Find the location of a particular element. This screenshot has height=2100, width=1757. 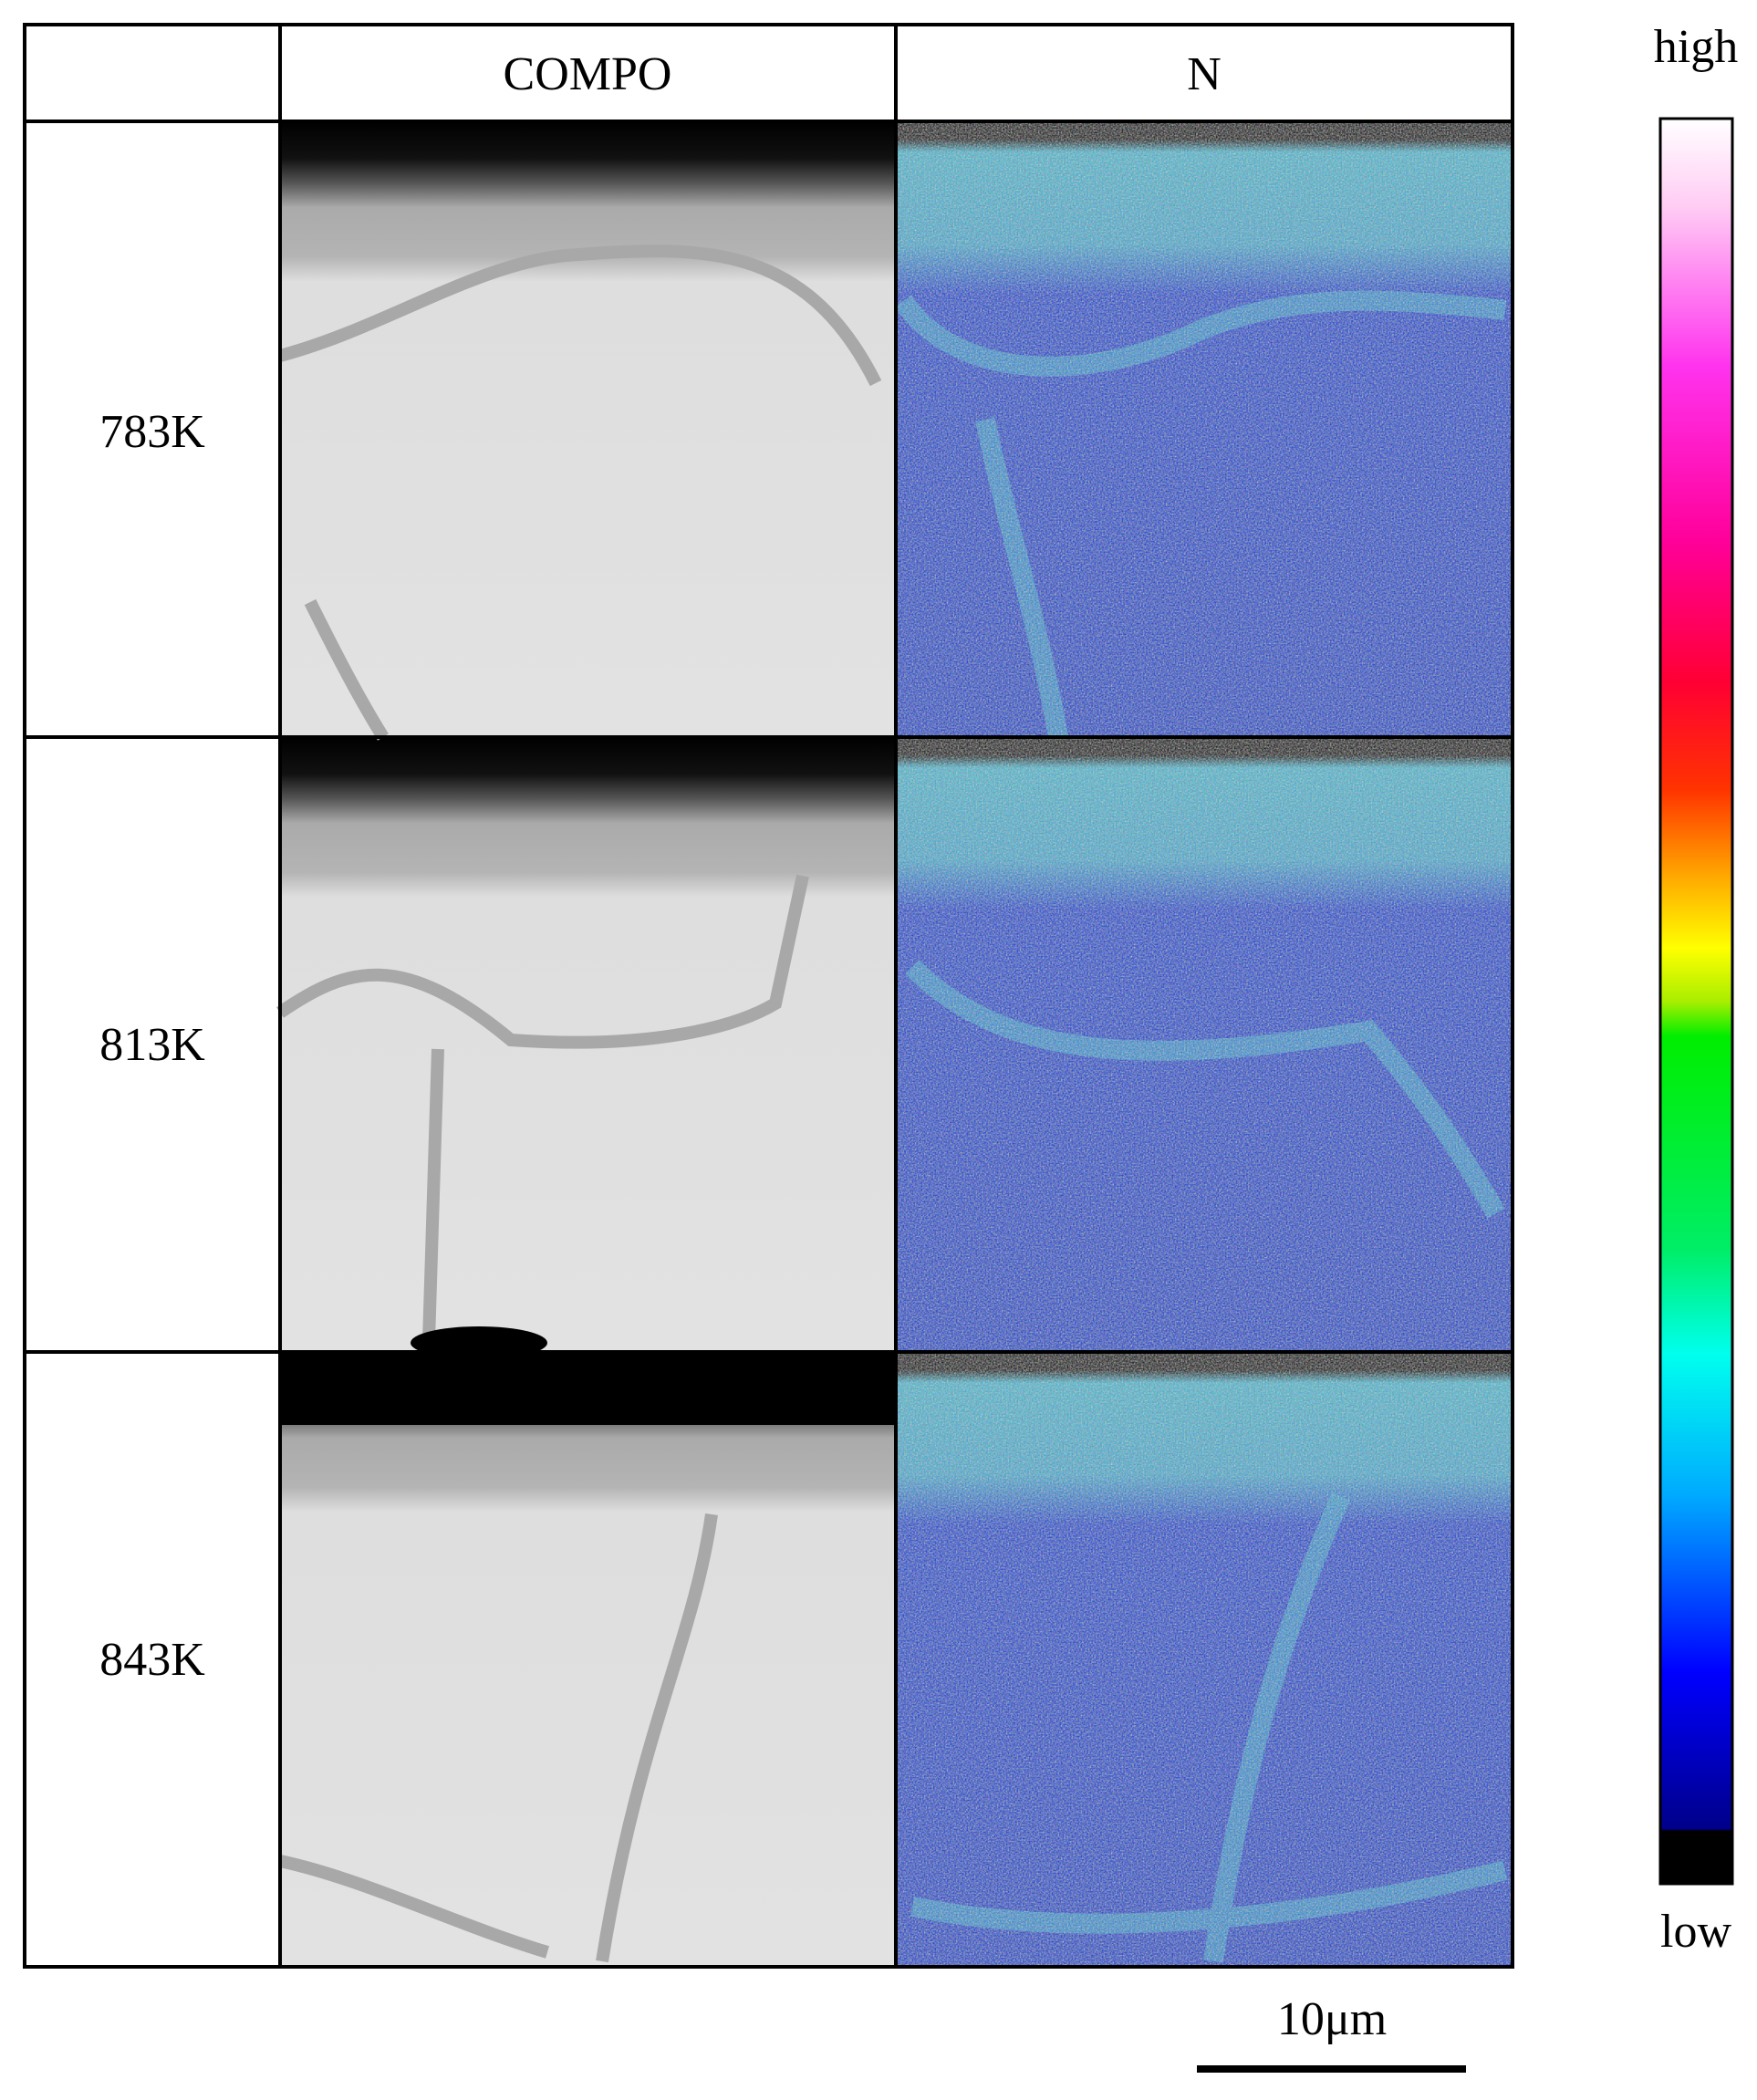

scale-bar-label: 10μm is located at coordinates (1332, 2019).